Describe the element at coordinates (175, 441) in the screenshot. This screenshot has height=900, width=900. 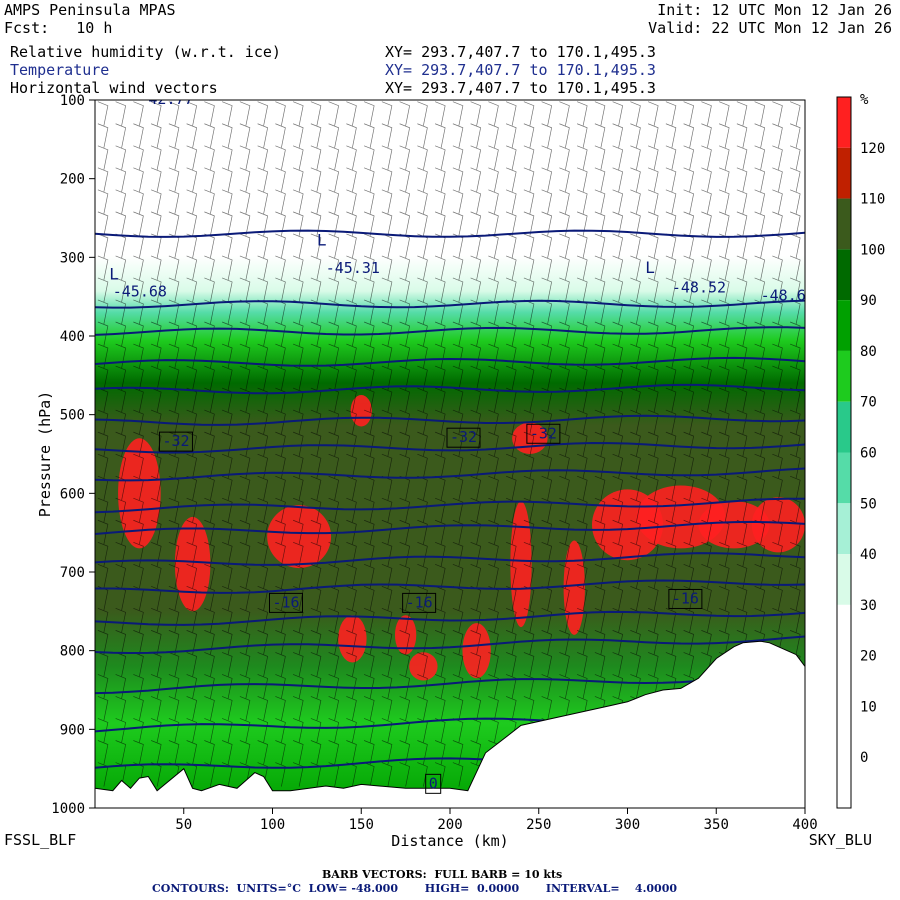
I see `isotherm-label-box` at that location.